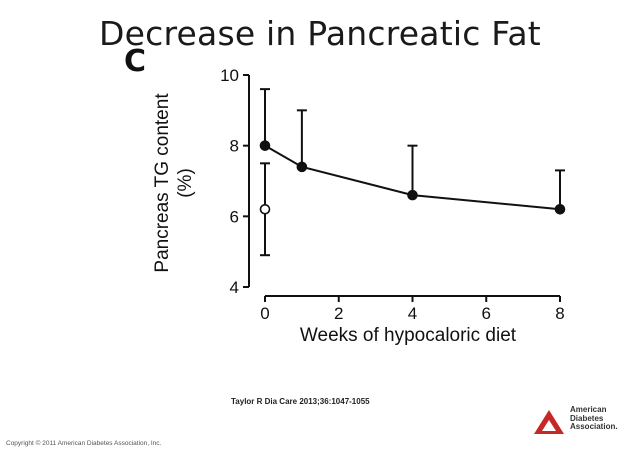 Image resolution: width=640 pixels, height=456 pixels. I want to click on y-tick-label: 8, so click(234, 146).